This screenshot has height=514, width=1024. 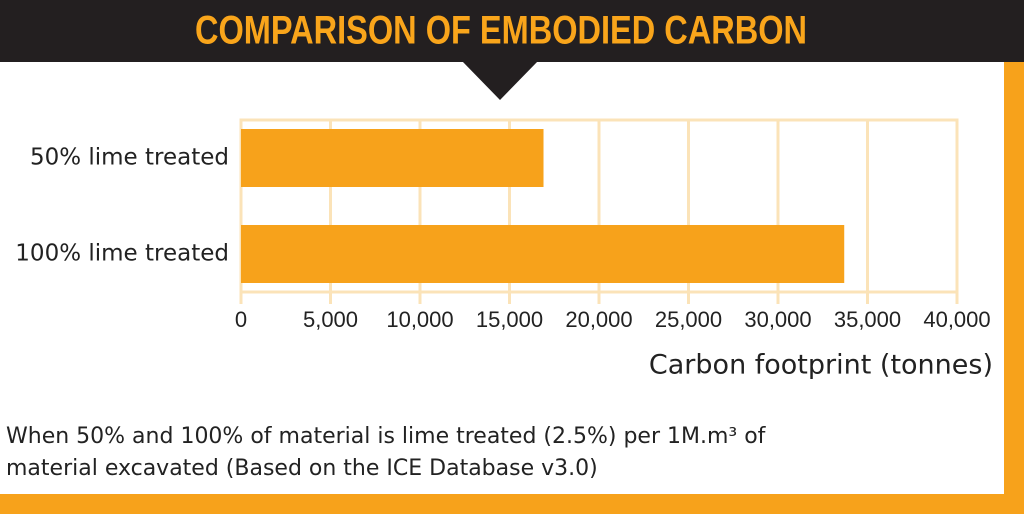 What do you see at coordinates (419, 319) in the screenshot?
I see `x-tick-label: 10,000` at bounding box center [419, 319].